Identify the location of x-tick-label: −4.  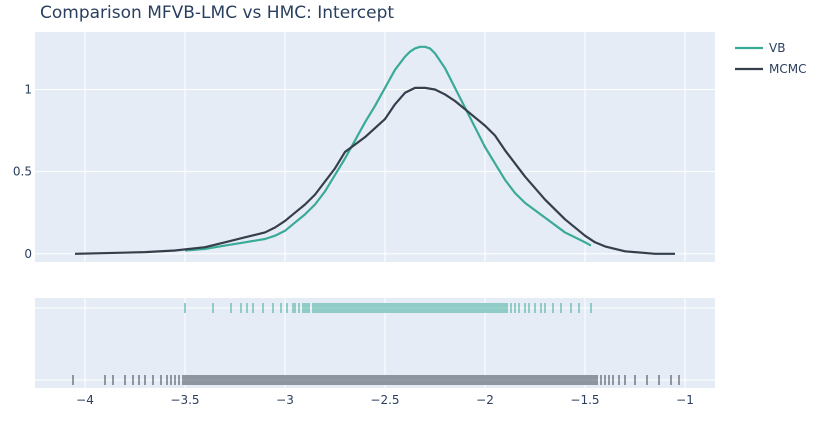
(85, 400).